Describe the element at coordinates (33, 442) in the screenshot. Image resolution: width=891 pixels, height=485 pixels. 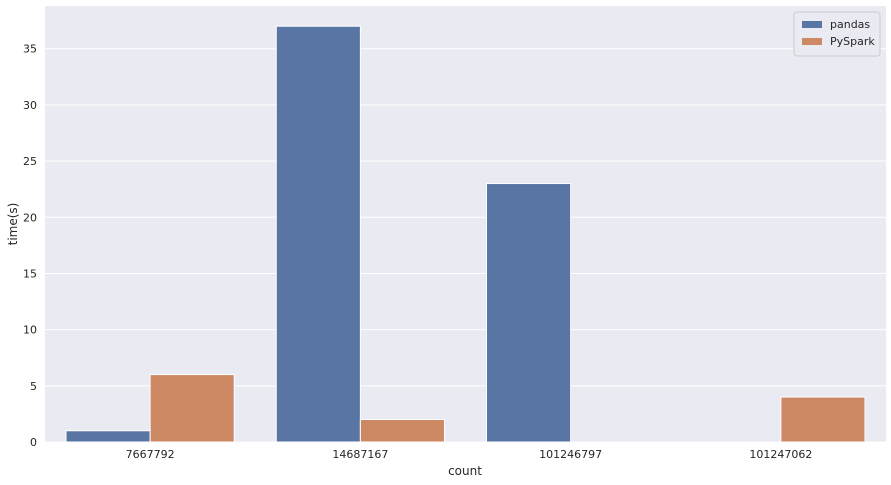
I see `y-tick-label: 0` at that location.